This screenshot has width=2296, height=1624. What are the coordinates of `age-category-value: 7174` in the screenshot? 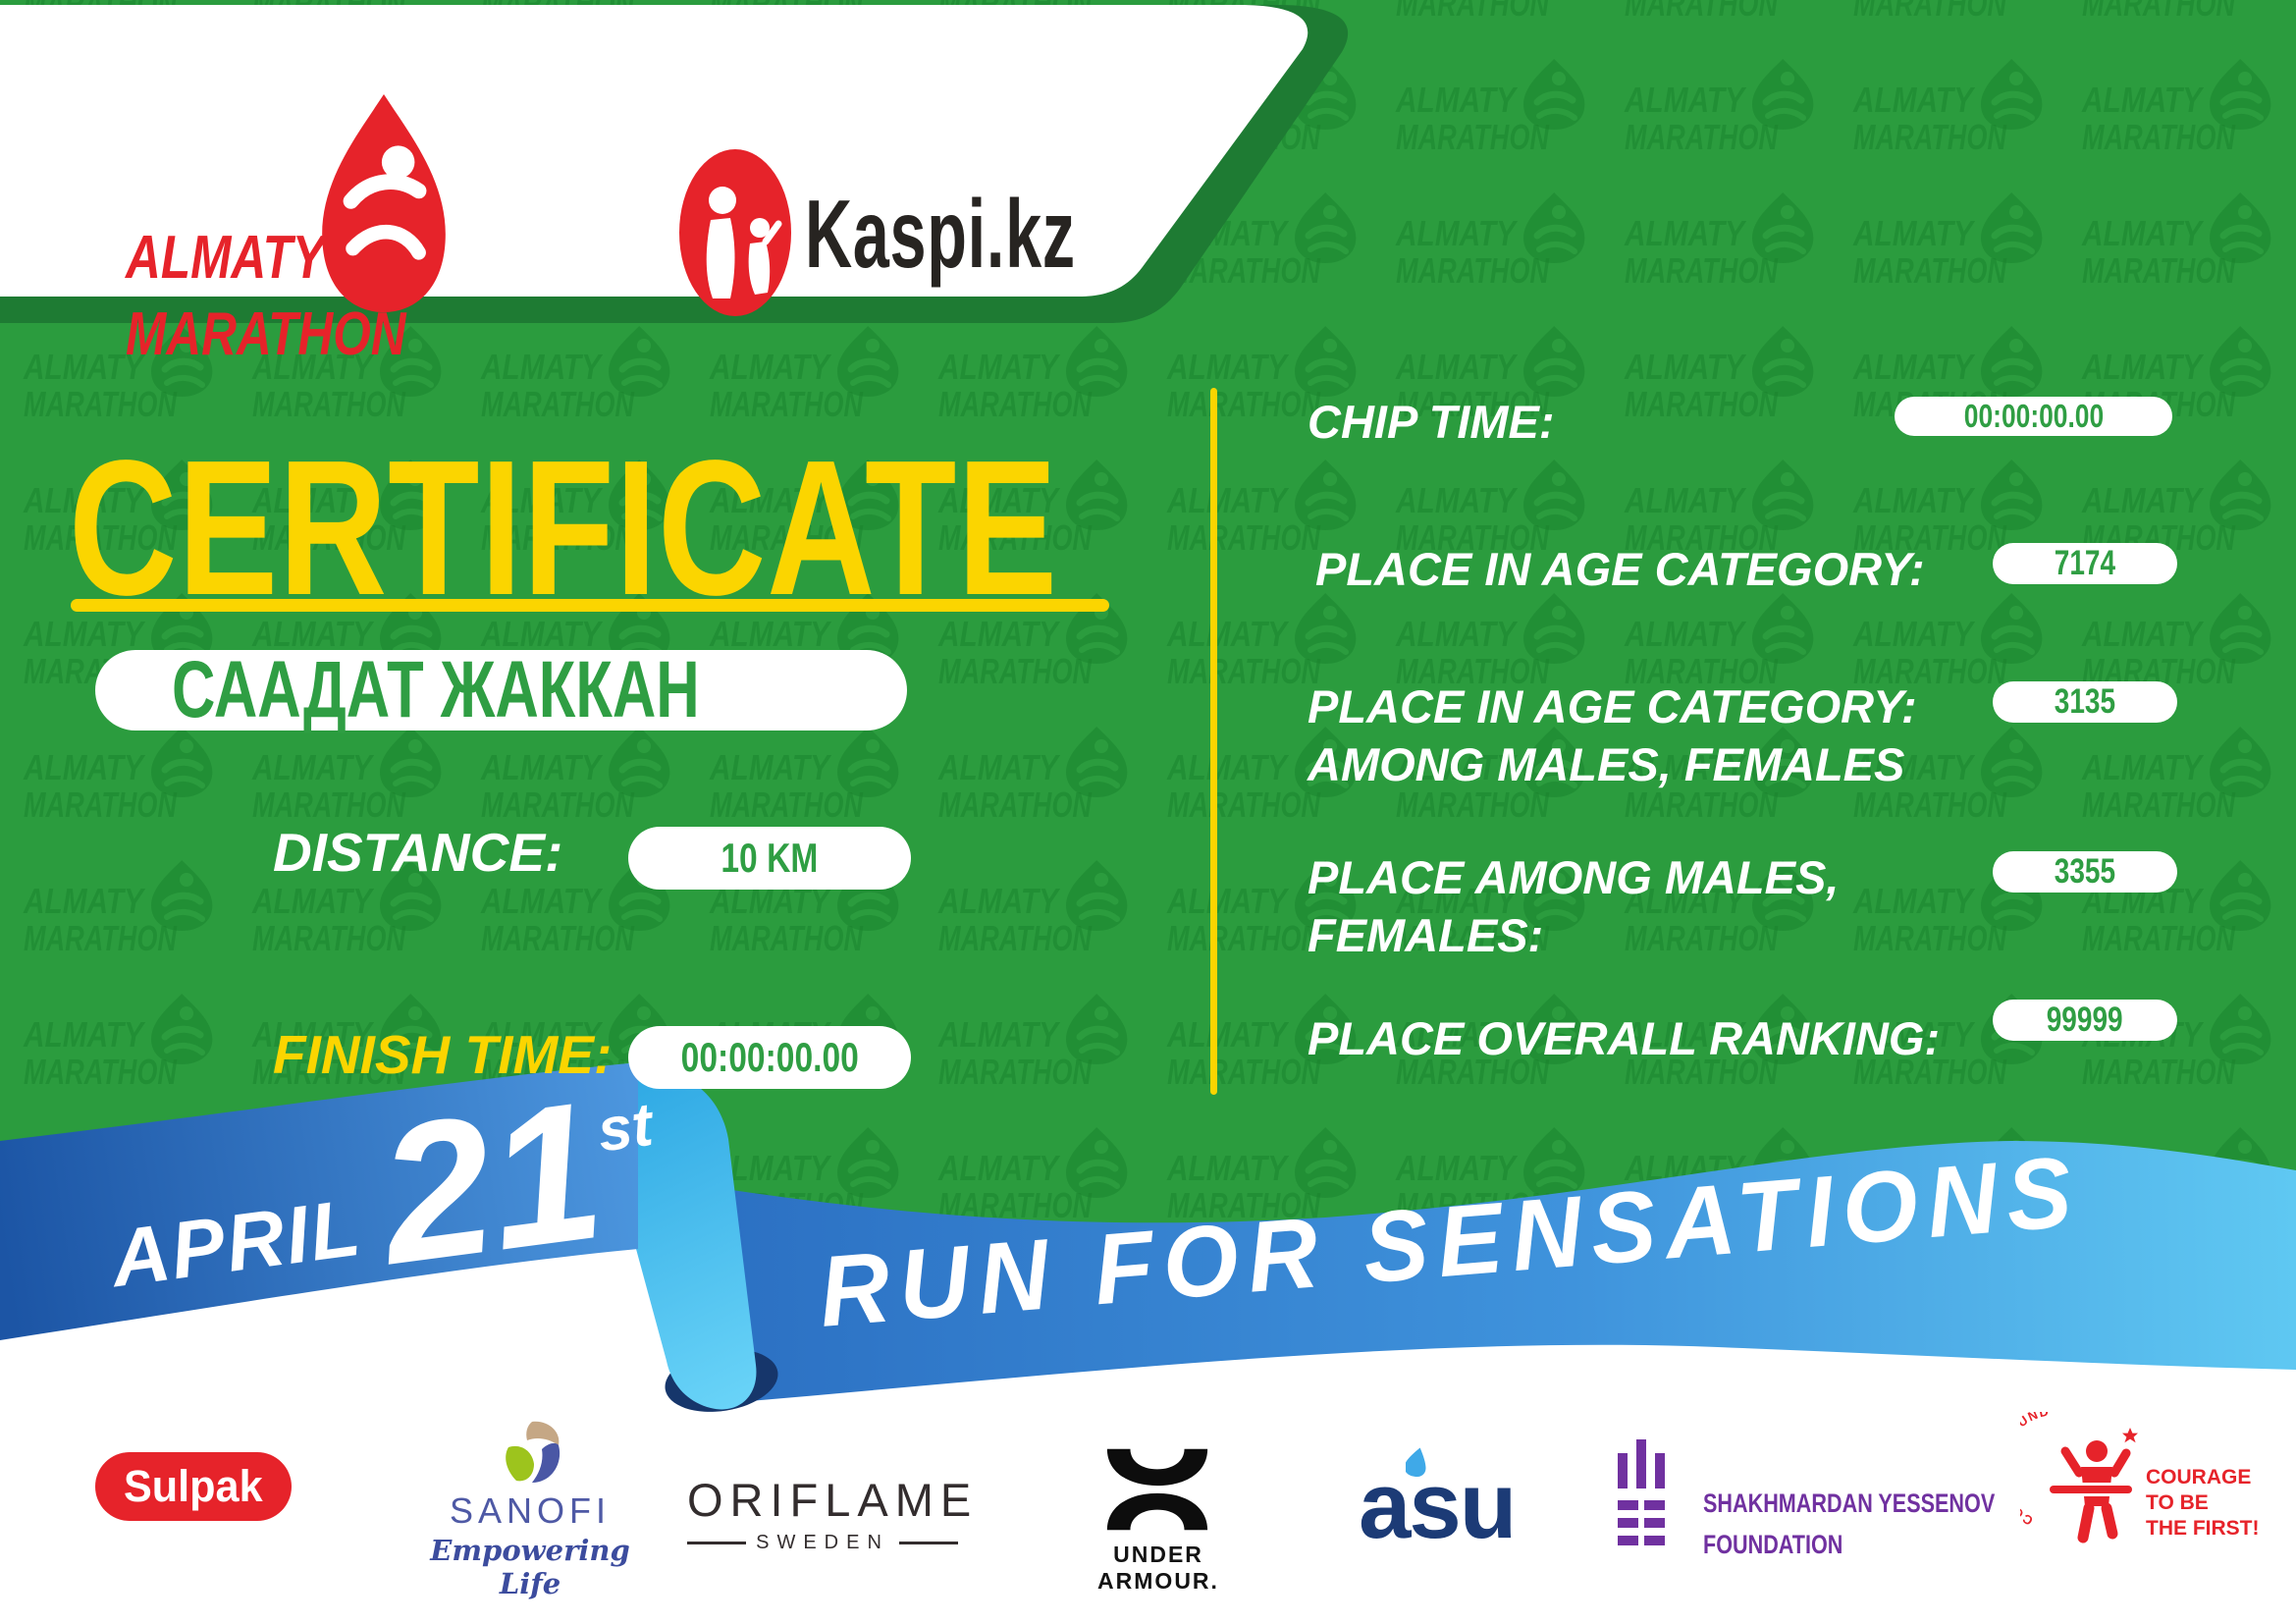 It's located at (2085, 563).